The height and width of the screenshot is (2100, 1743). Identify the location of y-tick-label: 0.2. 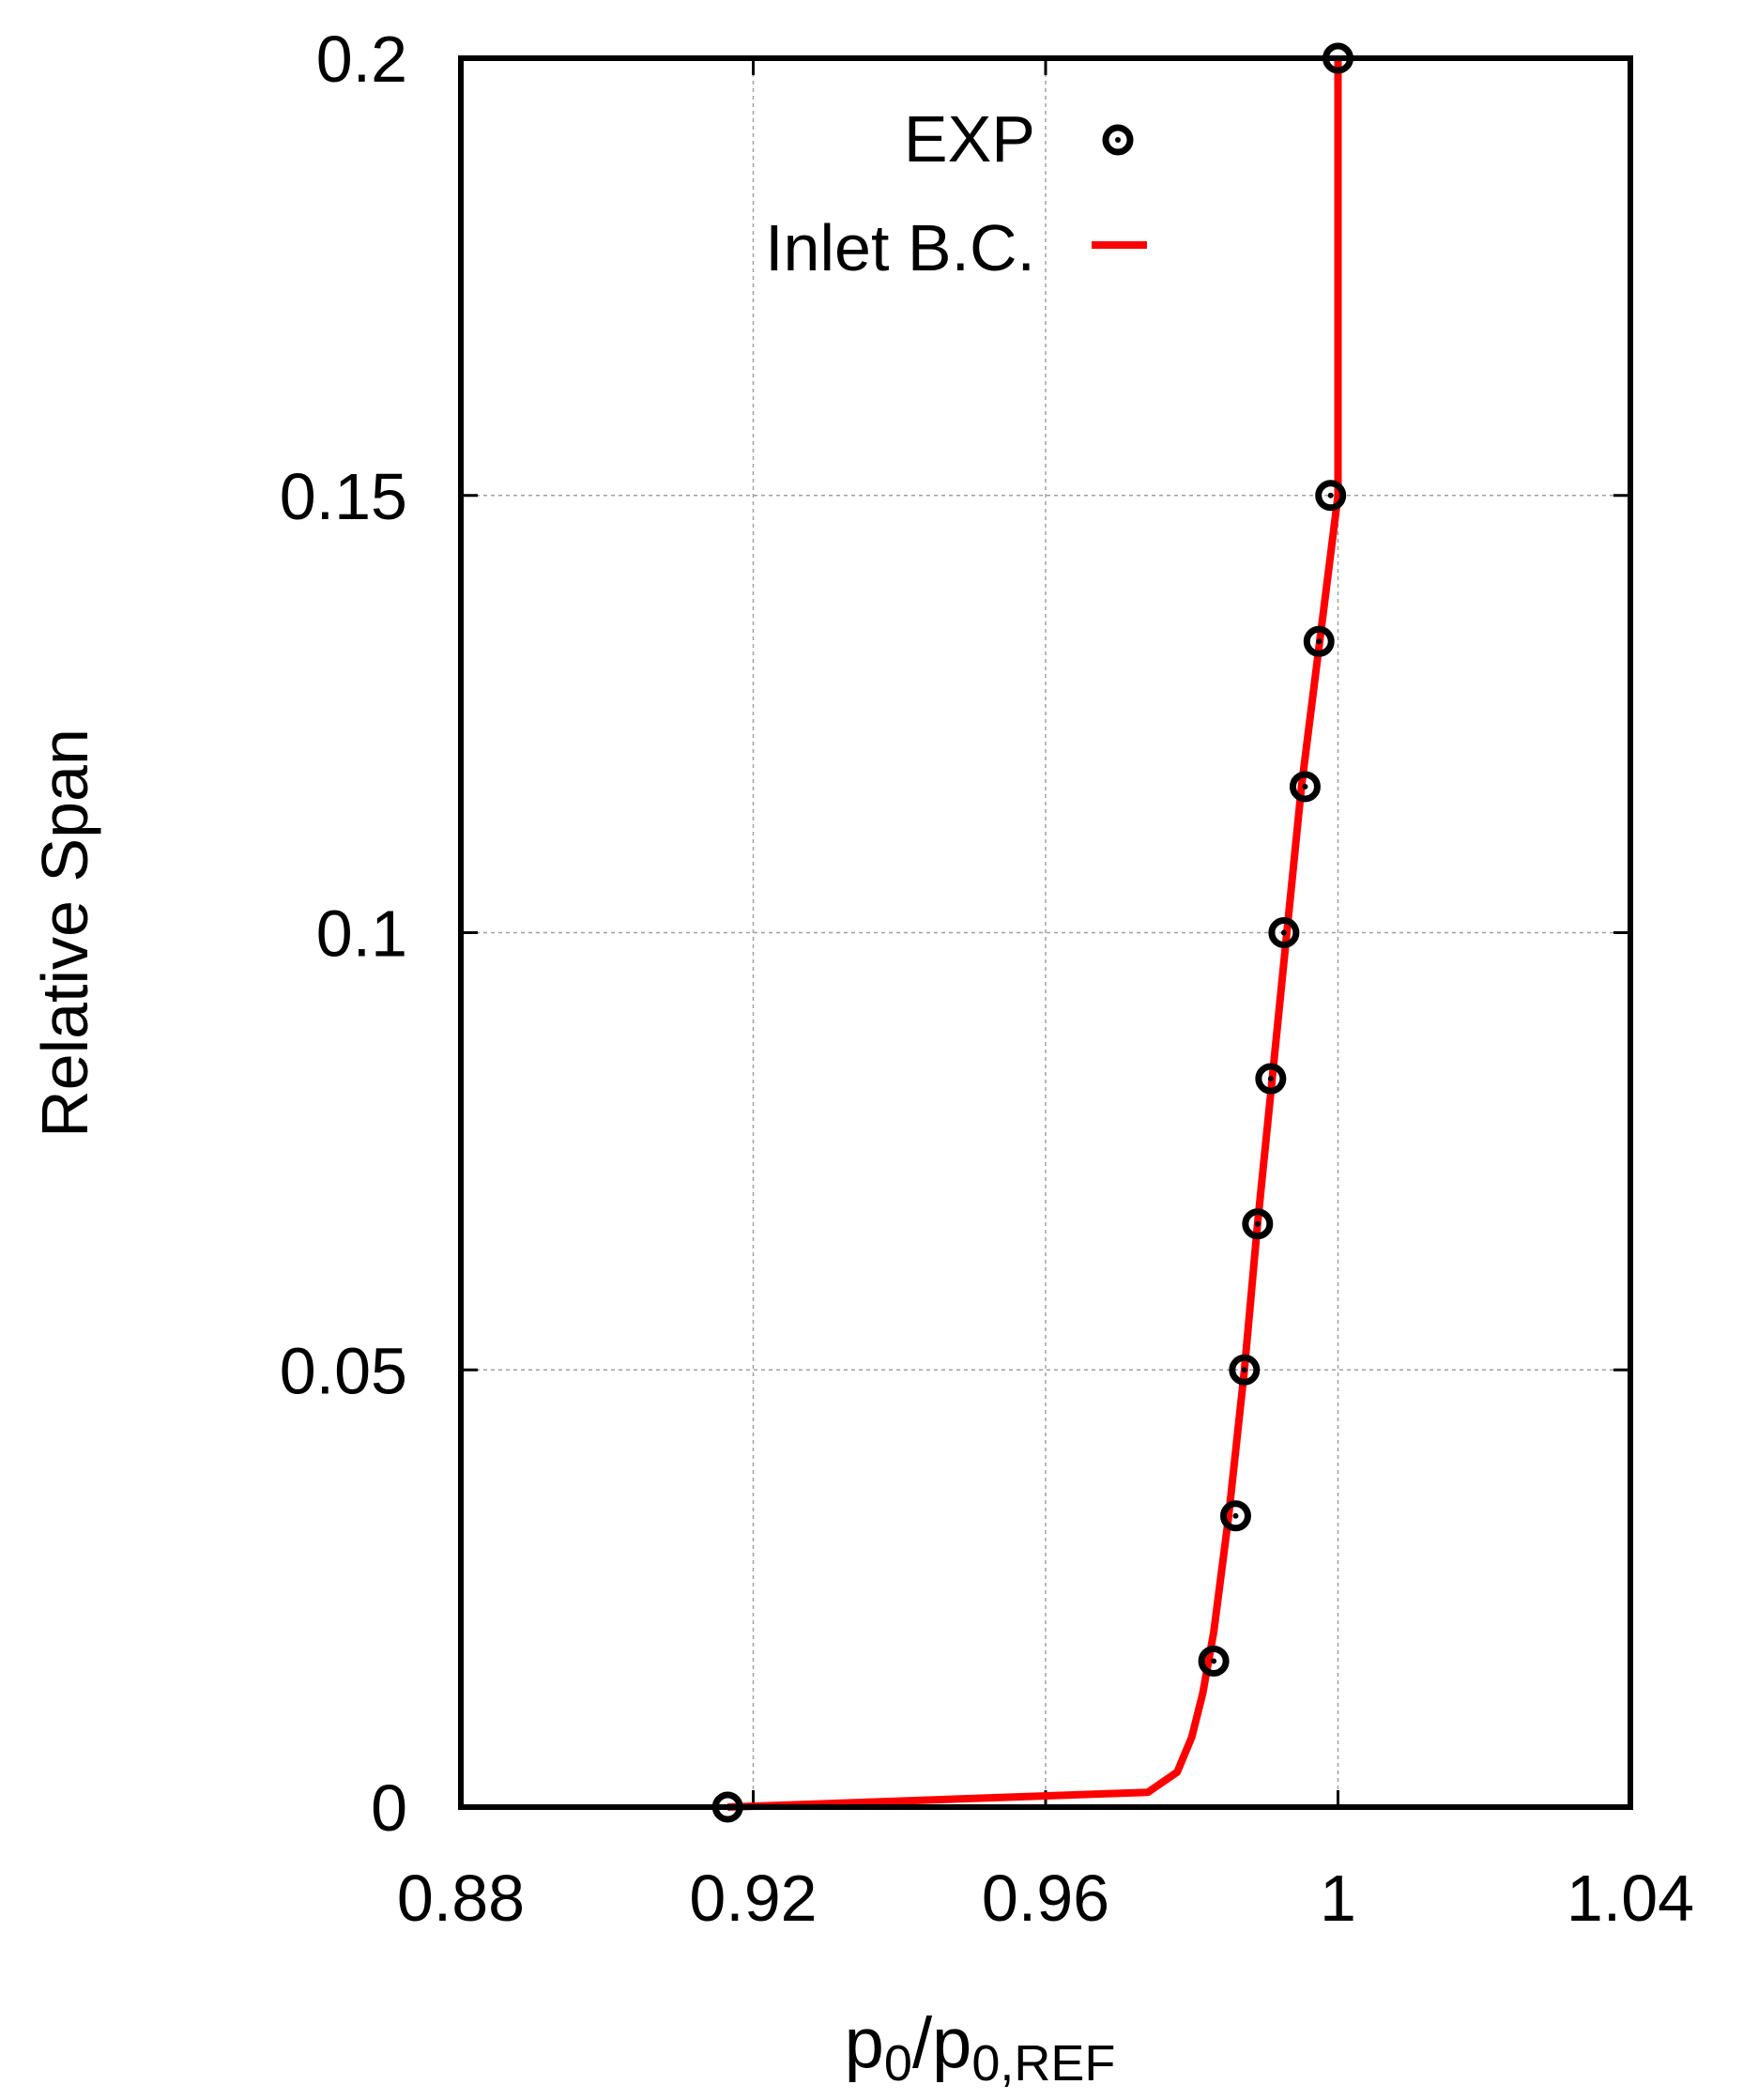
(361, 60).